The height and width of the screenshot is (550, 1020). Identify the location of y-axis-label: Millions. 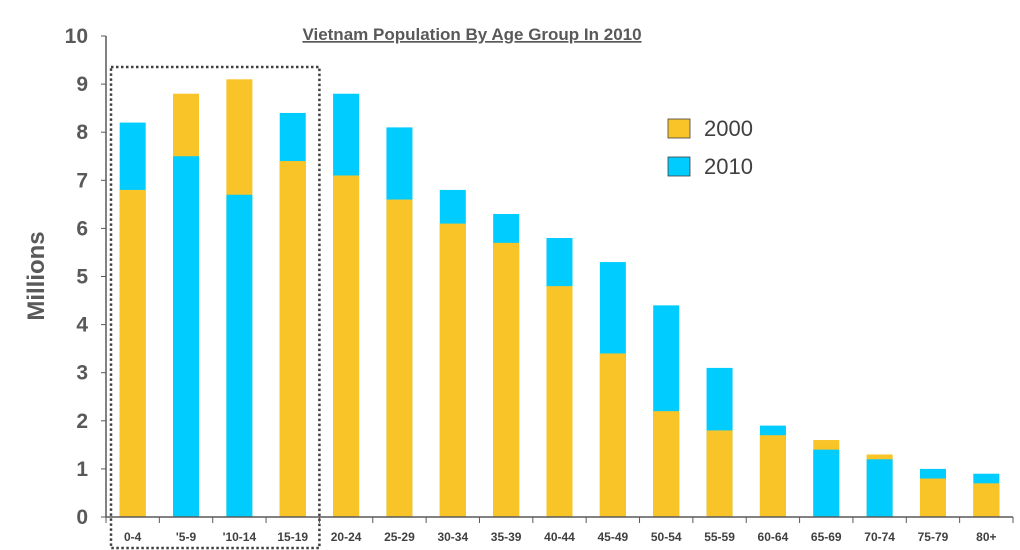
(36, 275).